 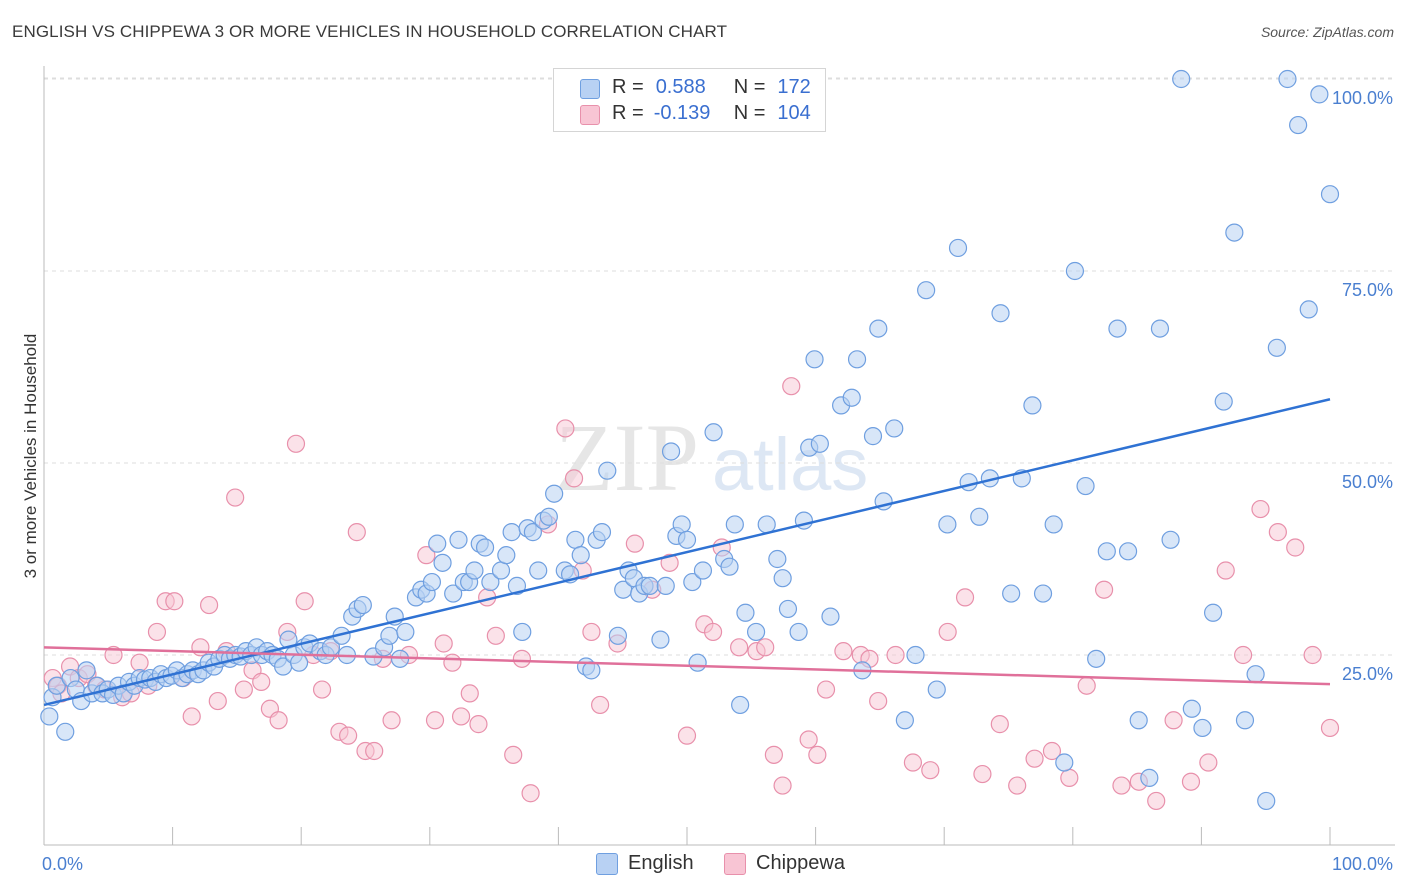 What do you see at coordinates (680, 86) in the screenshot?
I see `english-r-value: 0.588` at bounding box center [680, 86].